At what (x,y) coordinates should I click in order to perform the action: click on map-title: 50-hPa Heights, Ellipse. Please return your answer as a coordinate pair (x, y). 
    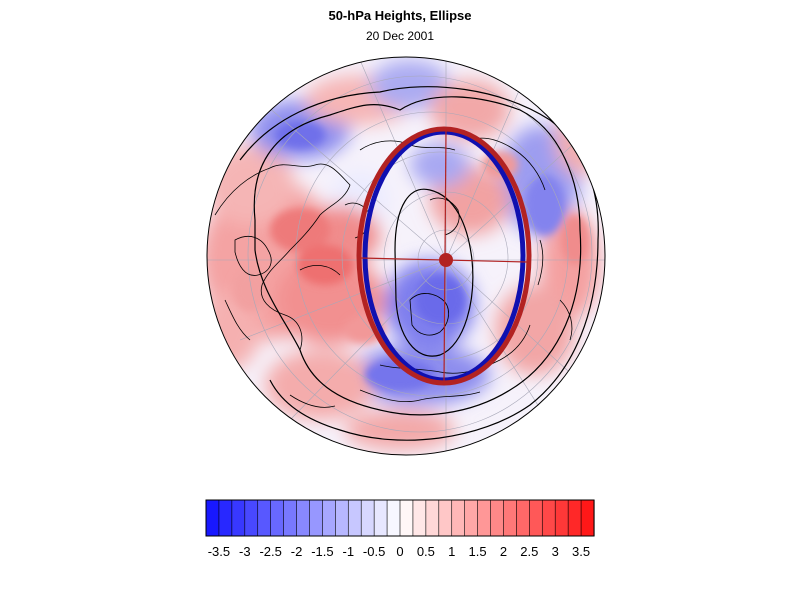
    Looking at the image, I should click on (400, 15).